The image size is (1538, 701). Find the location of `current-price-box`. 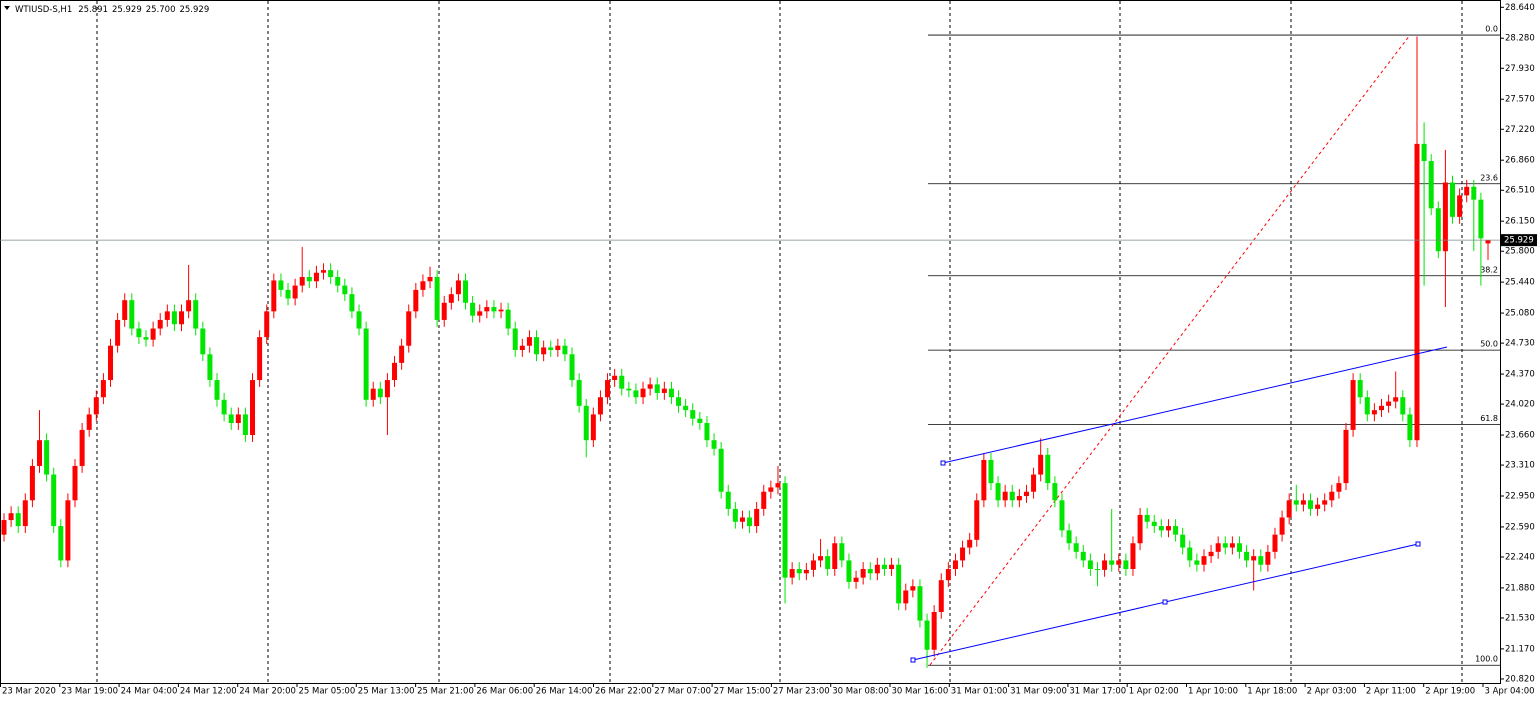

current-price-box is located at coordinates (1519, 240).